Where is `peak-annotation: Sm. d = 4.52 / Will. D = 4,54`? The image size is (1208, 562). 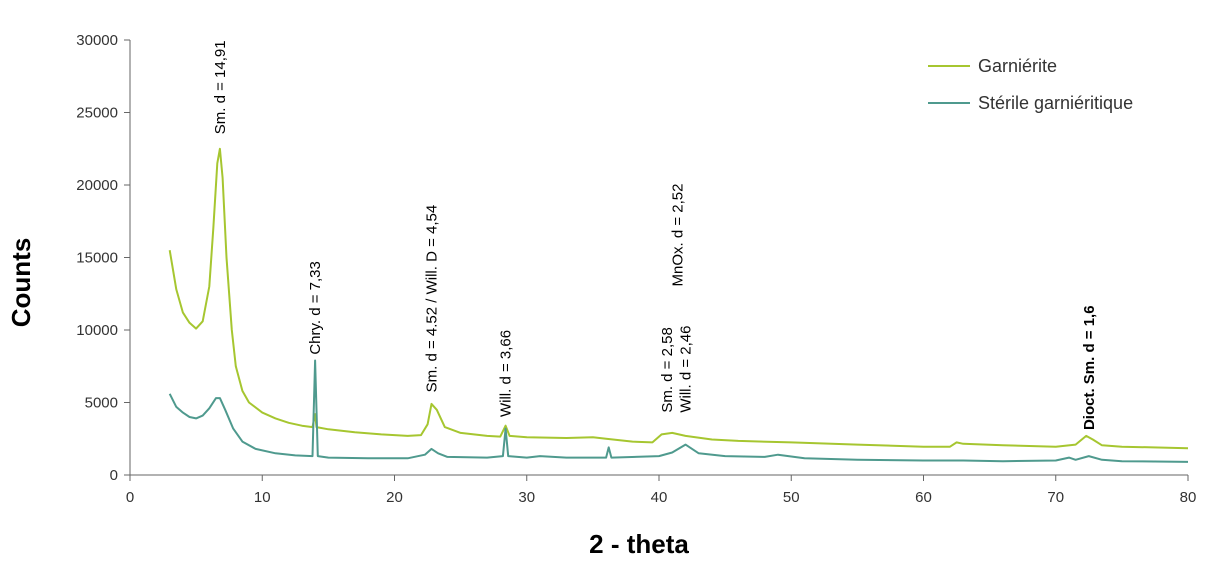
peak-annotation: Sm. d = 4.52 / Will. D = 4,54 is located at coordinates (432, 299).